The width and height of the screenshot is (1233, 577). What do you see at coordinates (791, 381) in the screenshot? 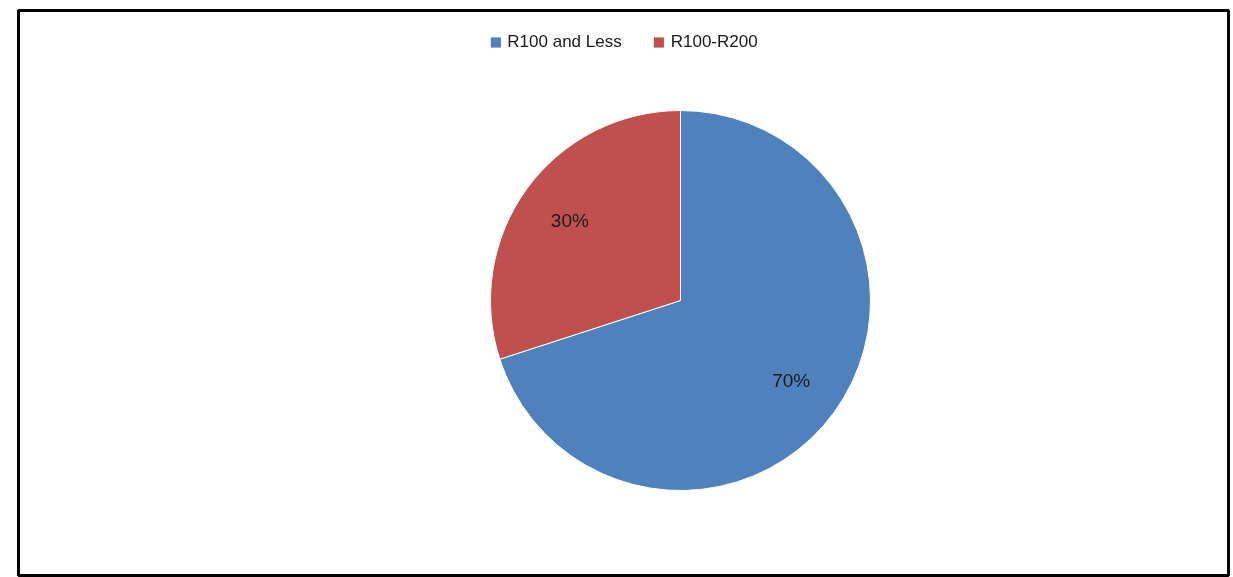
I see `data-label: 70%` at bounding box center [791, 381].